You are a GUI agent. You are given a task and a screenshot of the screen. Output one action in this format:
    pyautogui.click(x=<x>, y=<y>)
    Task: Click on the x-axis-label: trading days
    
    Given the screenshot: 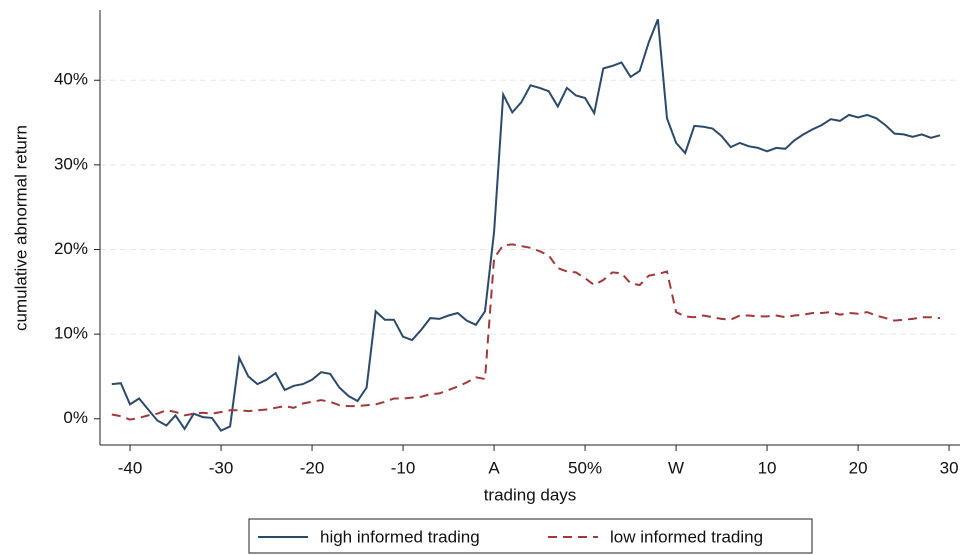 What is the action you would take?
    pyautogui.click(x=530, y=494)
    